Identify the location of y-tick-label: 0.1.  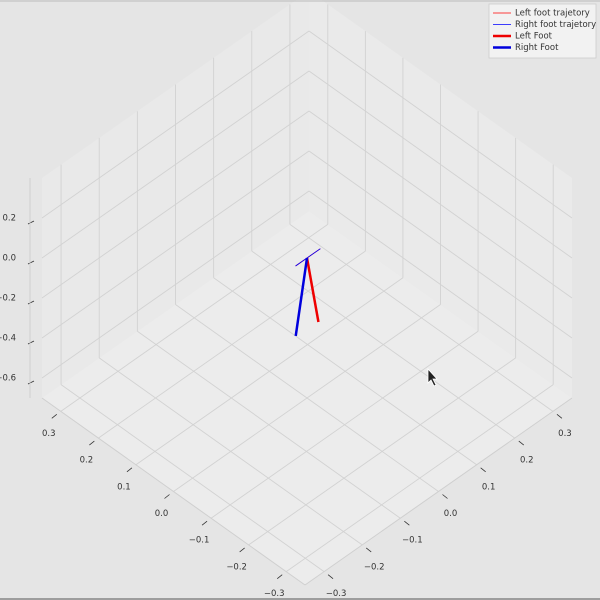
(489, 487).